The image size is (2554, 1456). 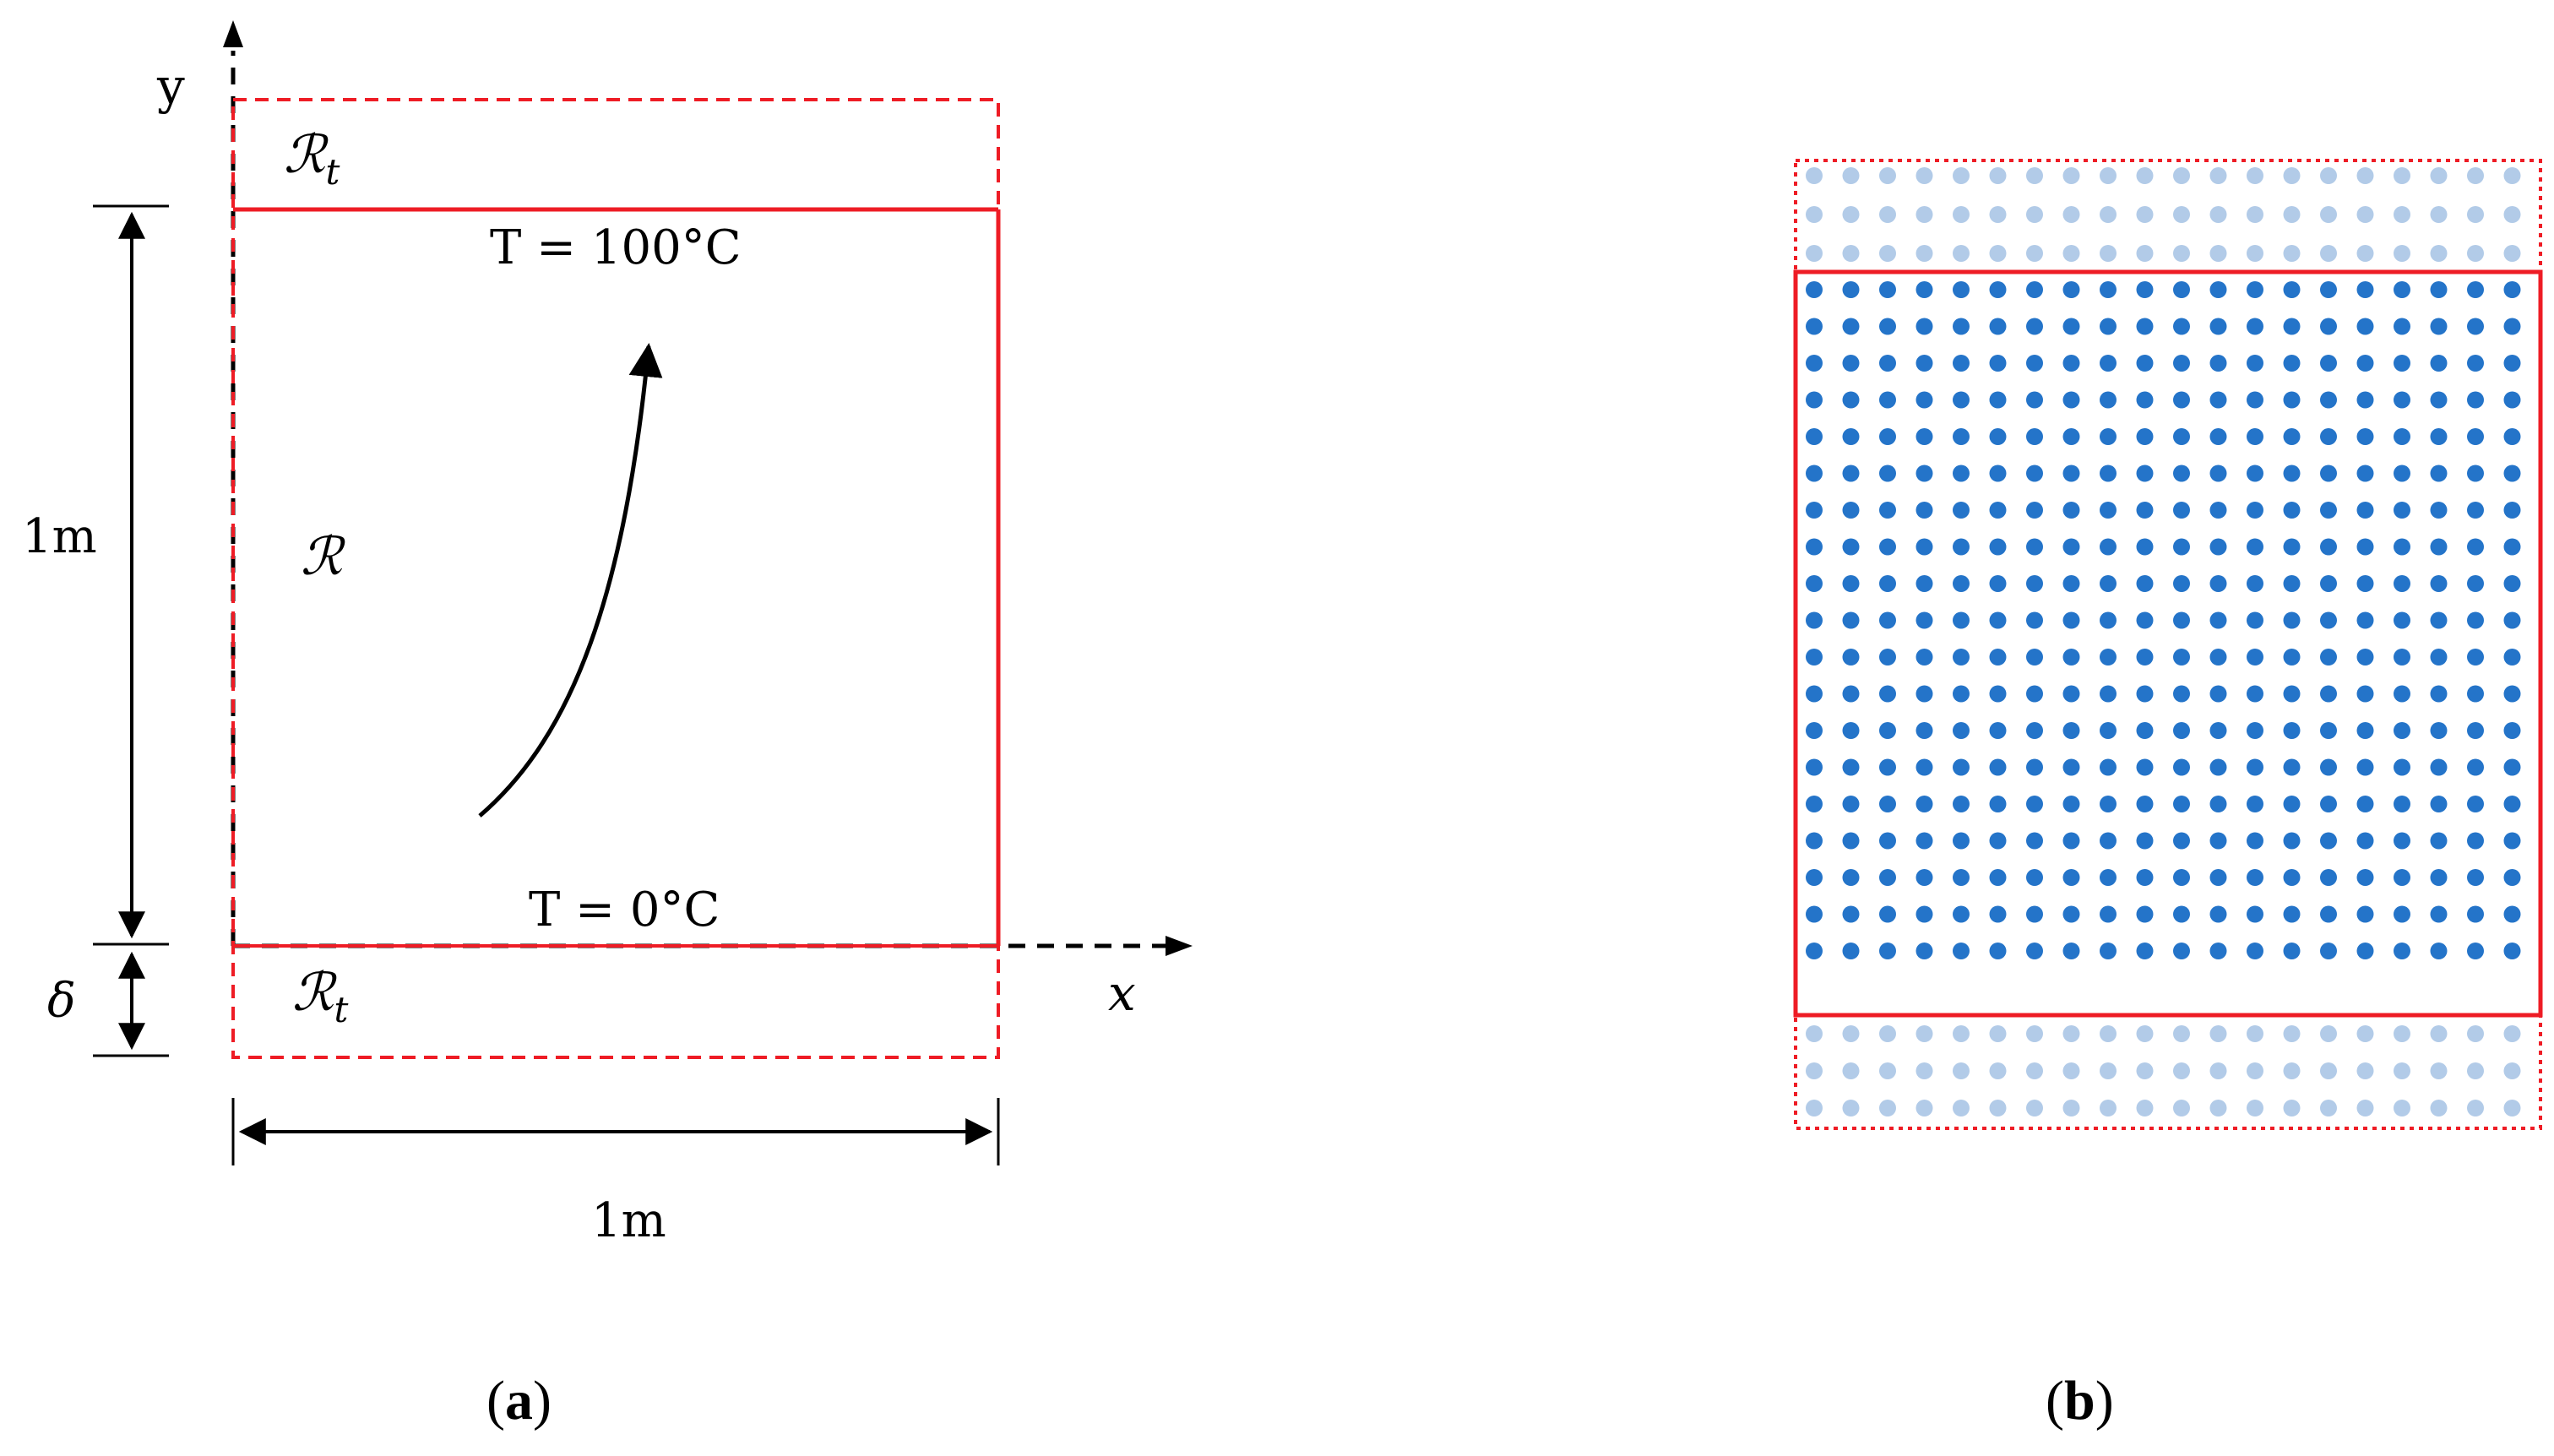 What do you see at coordinates (2080, 1401) in the screenshot?
I see `panel-b-label: (b)` at bounding box center [2080, 1401].